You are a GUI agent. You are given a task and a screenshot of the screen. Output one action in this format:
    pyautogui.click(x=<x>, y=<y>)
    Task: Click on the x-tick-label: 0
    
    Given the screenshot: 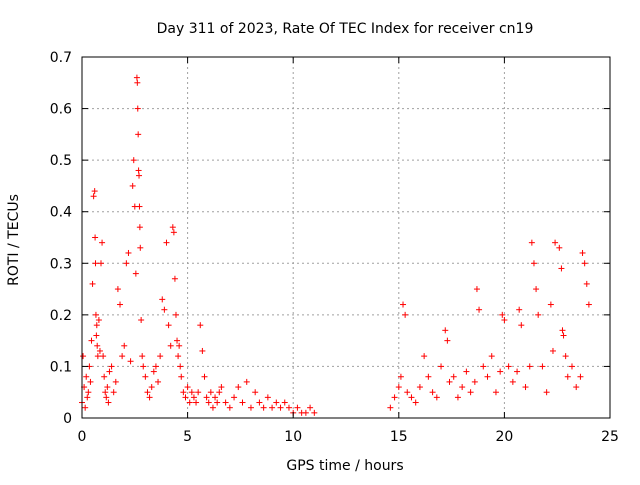 What is the action you would take?
    pyautogui.click(x=82, y=437)
    